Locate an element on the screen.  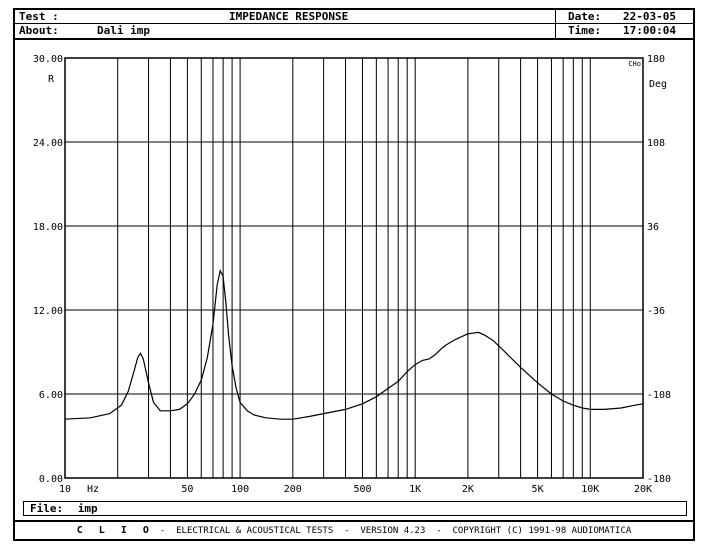
channel-label: CHo is located at coordinates (634, 64).